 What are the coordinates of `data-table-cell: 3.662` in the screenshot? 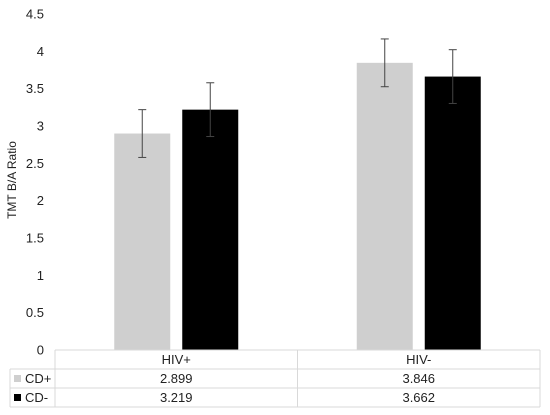 It's located at (418, 397).